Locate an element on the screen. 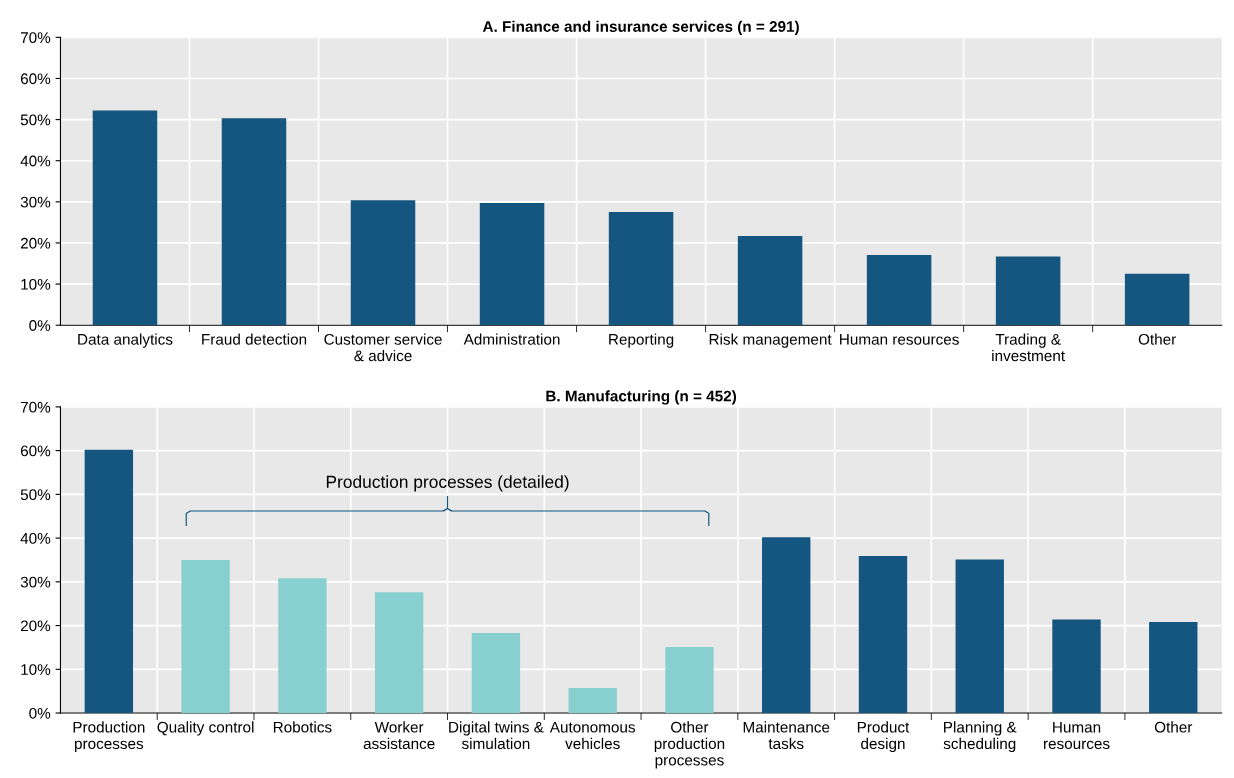 This screenshot has height=778, width=1234. x-tick-label: Planning & scheduling is located at coordinates (980, 737).